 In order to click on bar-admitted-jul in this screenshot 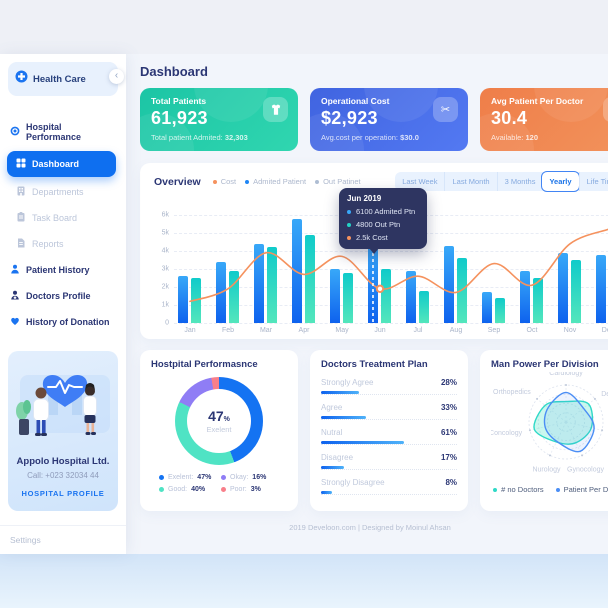, I will do `click(411, 296)`.